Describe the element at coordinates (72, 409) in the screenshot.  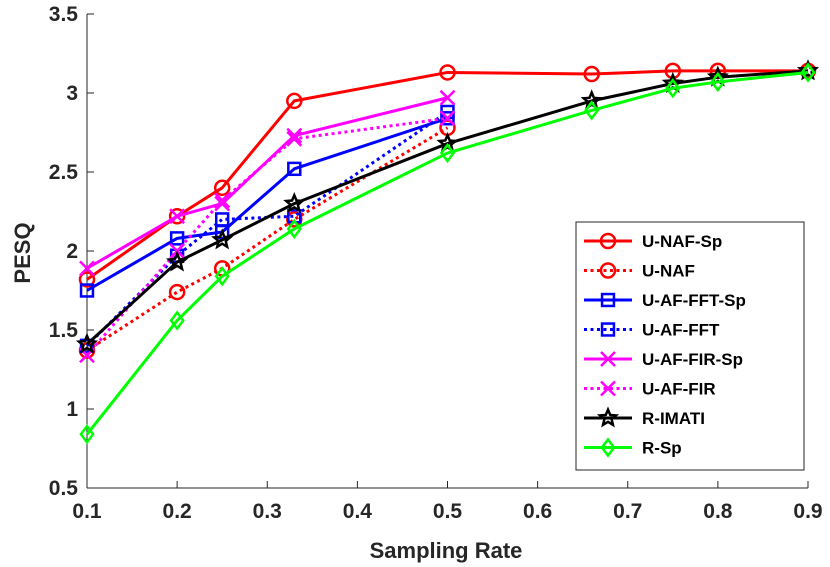
I see `y-tick-label: 1` at that location.